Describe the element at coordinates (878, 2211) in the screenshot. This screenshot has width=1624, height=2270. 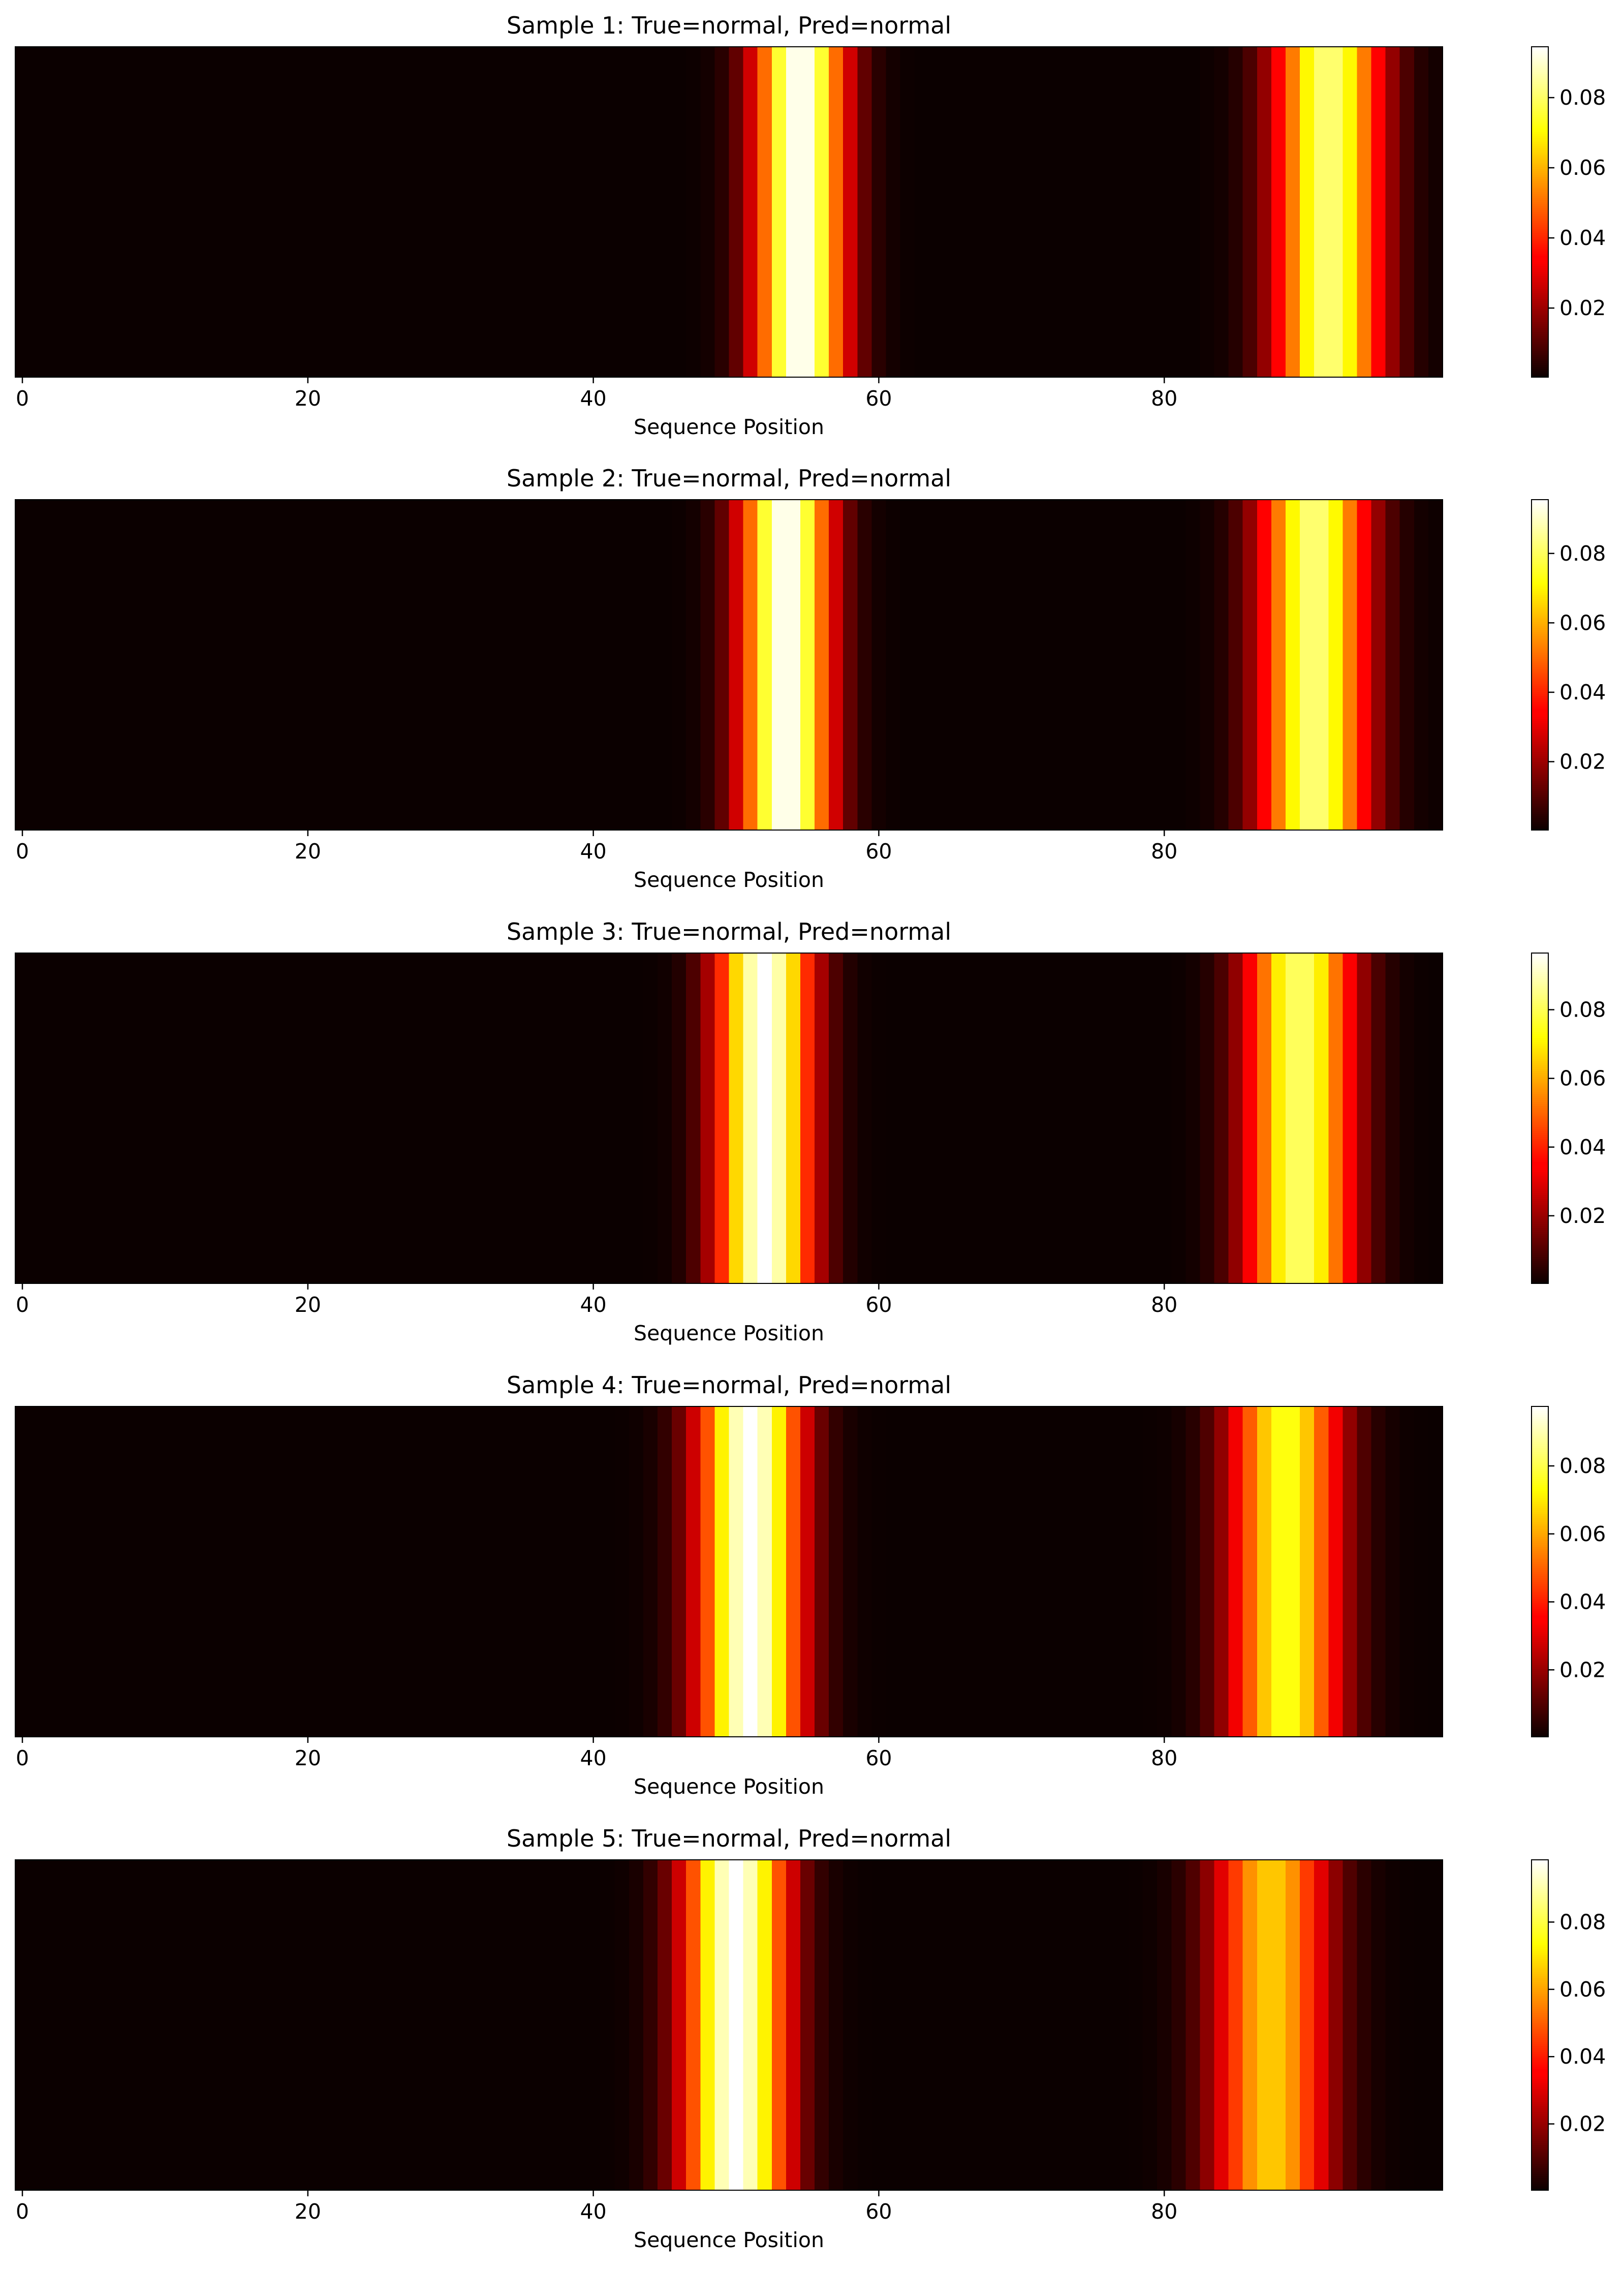
I see `x-tick-label: 60` at that location.